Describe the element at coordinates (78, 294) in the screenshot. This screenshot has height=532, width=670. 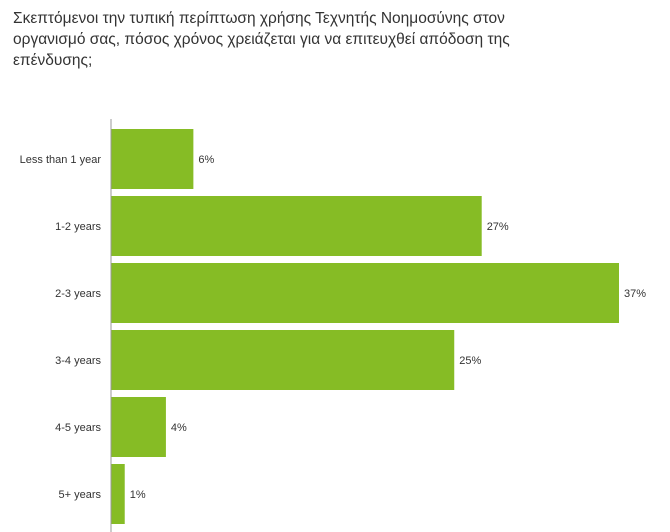
I see `tick-label-2-3-years: 2-3 years` at that location.